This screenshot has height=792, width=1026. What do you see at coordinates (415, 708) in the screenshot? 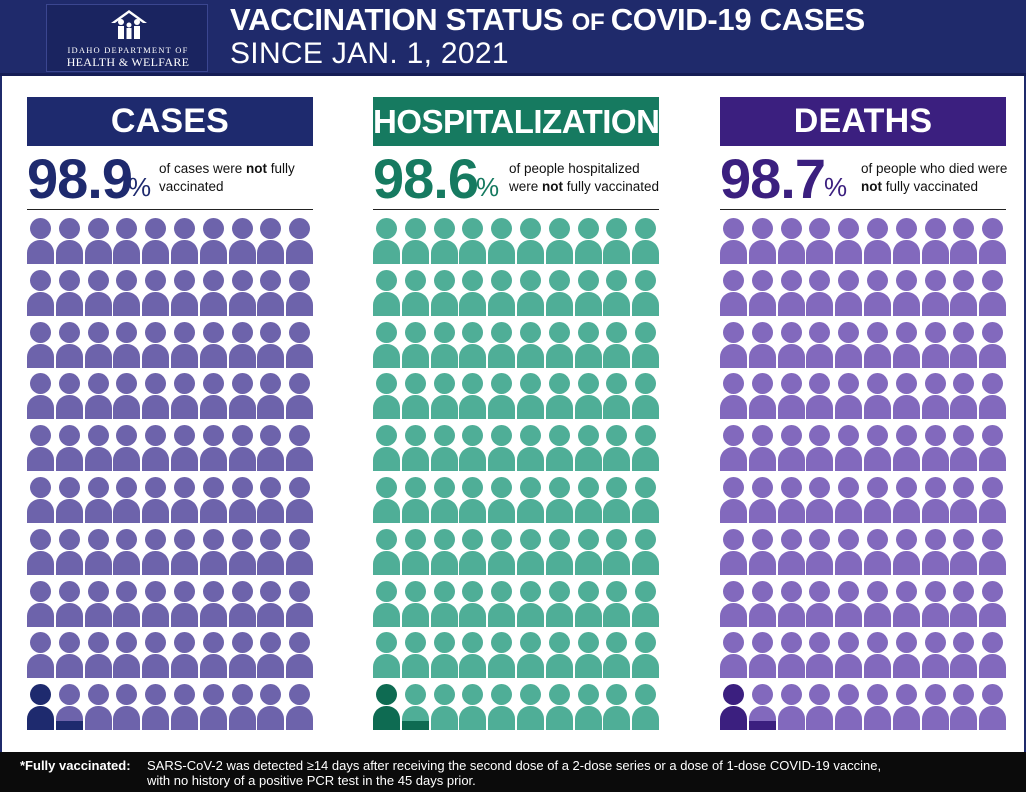
I see `person-icon-partial` at bounding box center [415, 708].